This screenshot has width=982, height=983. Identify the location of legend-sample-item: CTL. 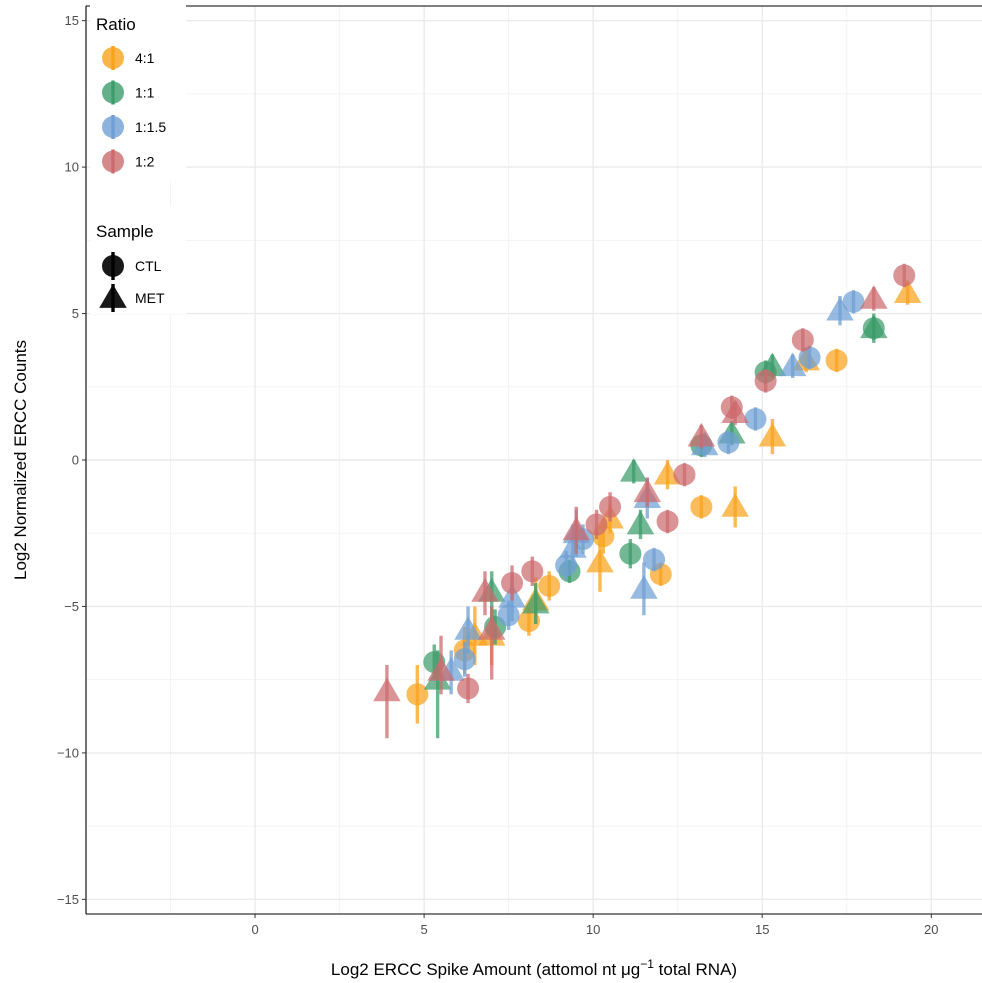
(132, 266).